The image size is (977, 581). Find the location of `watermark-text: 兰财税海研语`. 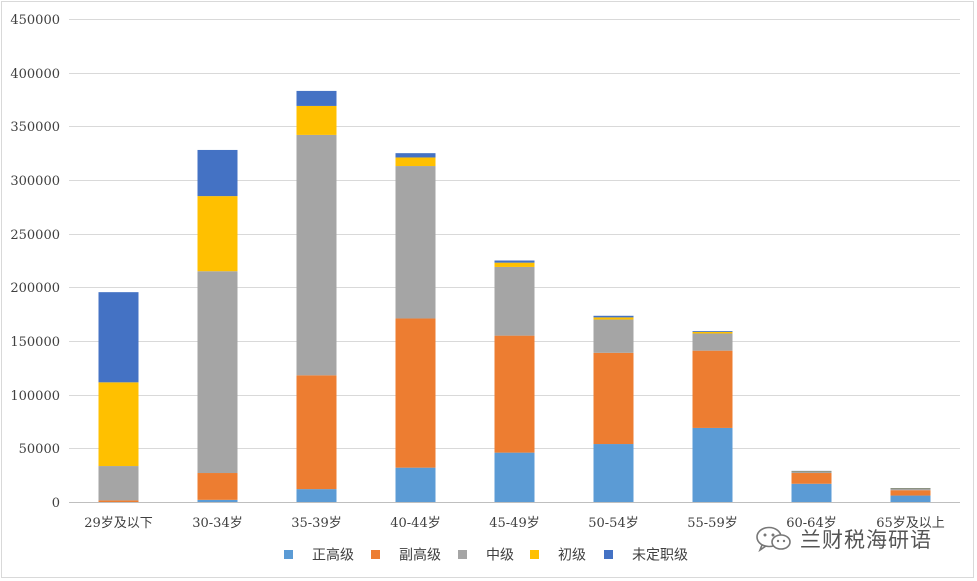

watermark-text: 兰财税海研语 is located at coordinates (866, 540).